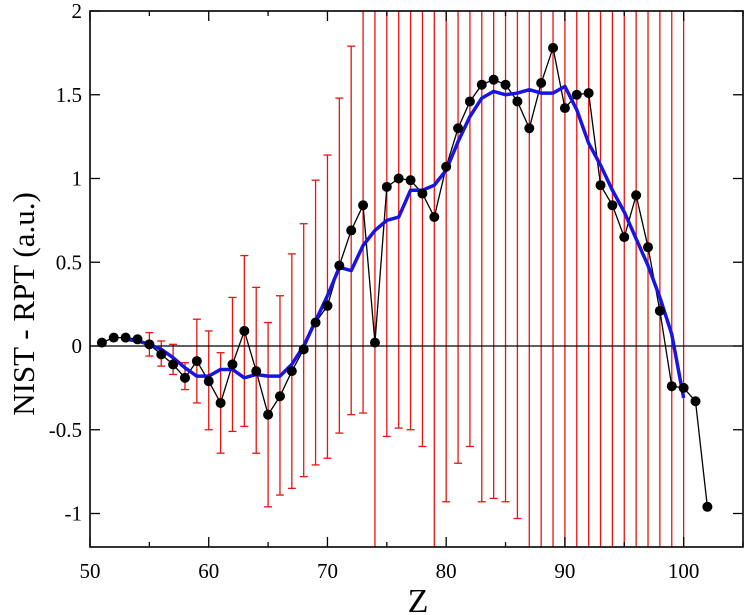  Describe the element at coordinates (77, 179) in the screenshot. I see `y-tick-label: 1` at that location.